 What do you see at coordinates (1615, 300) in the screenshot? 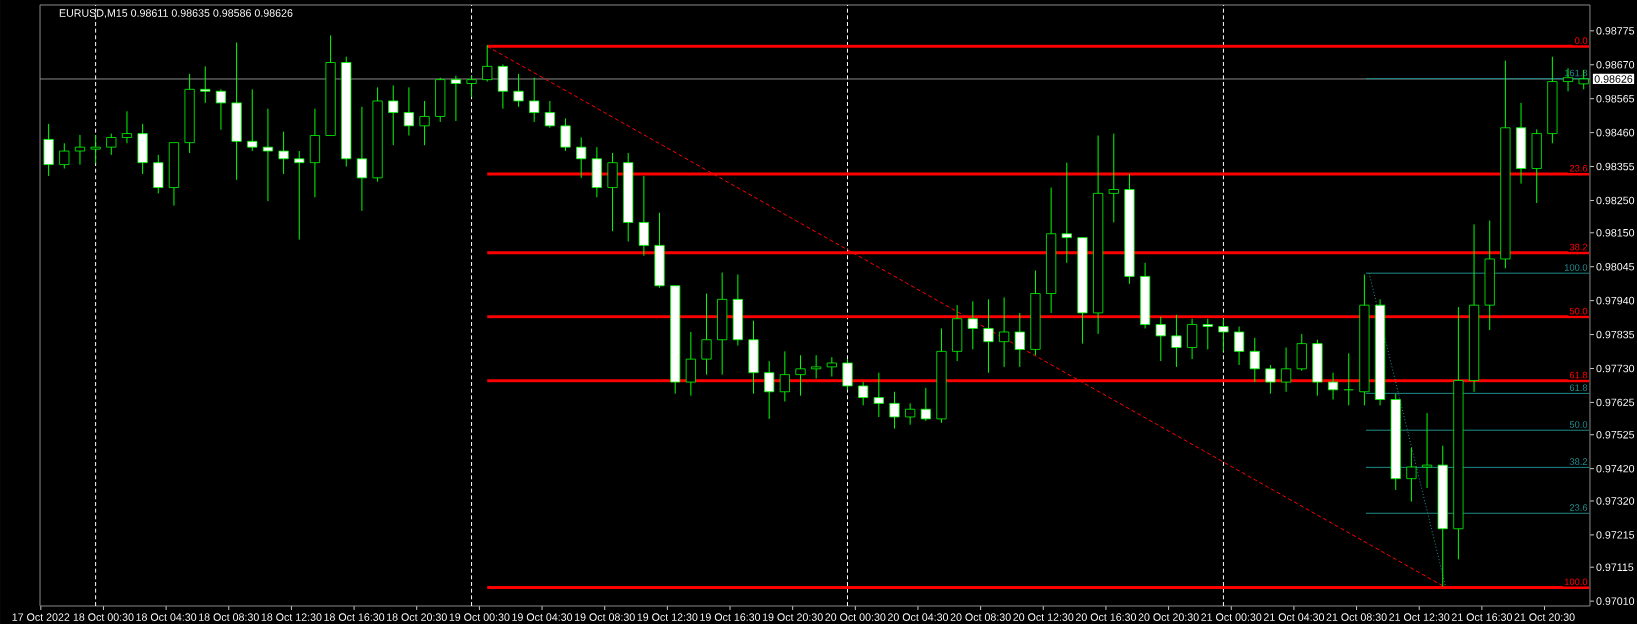
I see `y-tick-label: 0.97940` at bounding box center [1615, 300].